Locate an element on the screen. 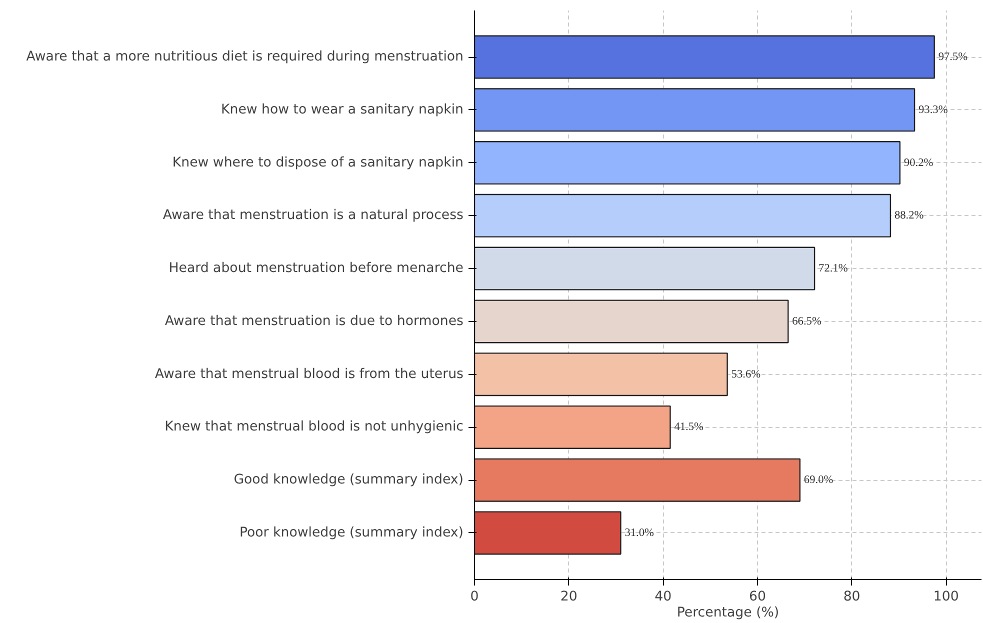 The width and height of the screenshot is (983, 623). x-tick-label: 80 is located at coordinates (851, 597).